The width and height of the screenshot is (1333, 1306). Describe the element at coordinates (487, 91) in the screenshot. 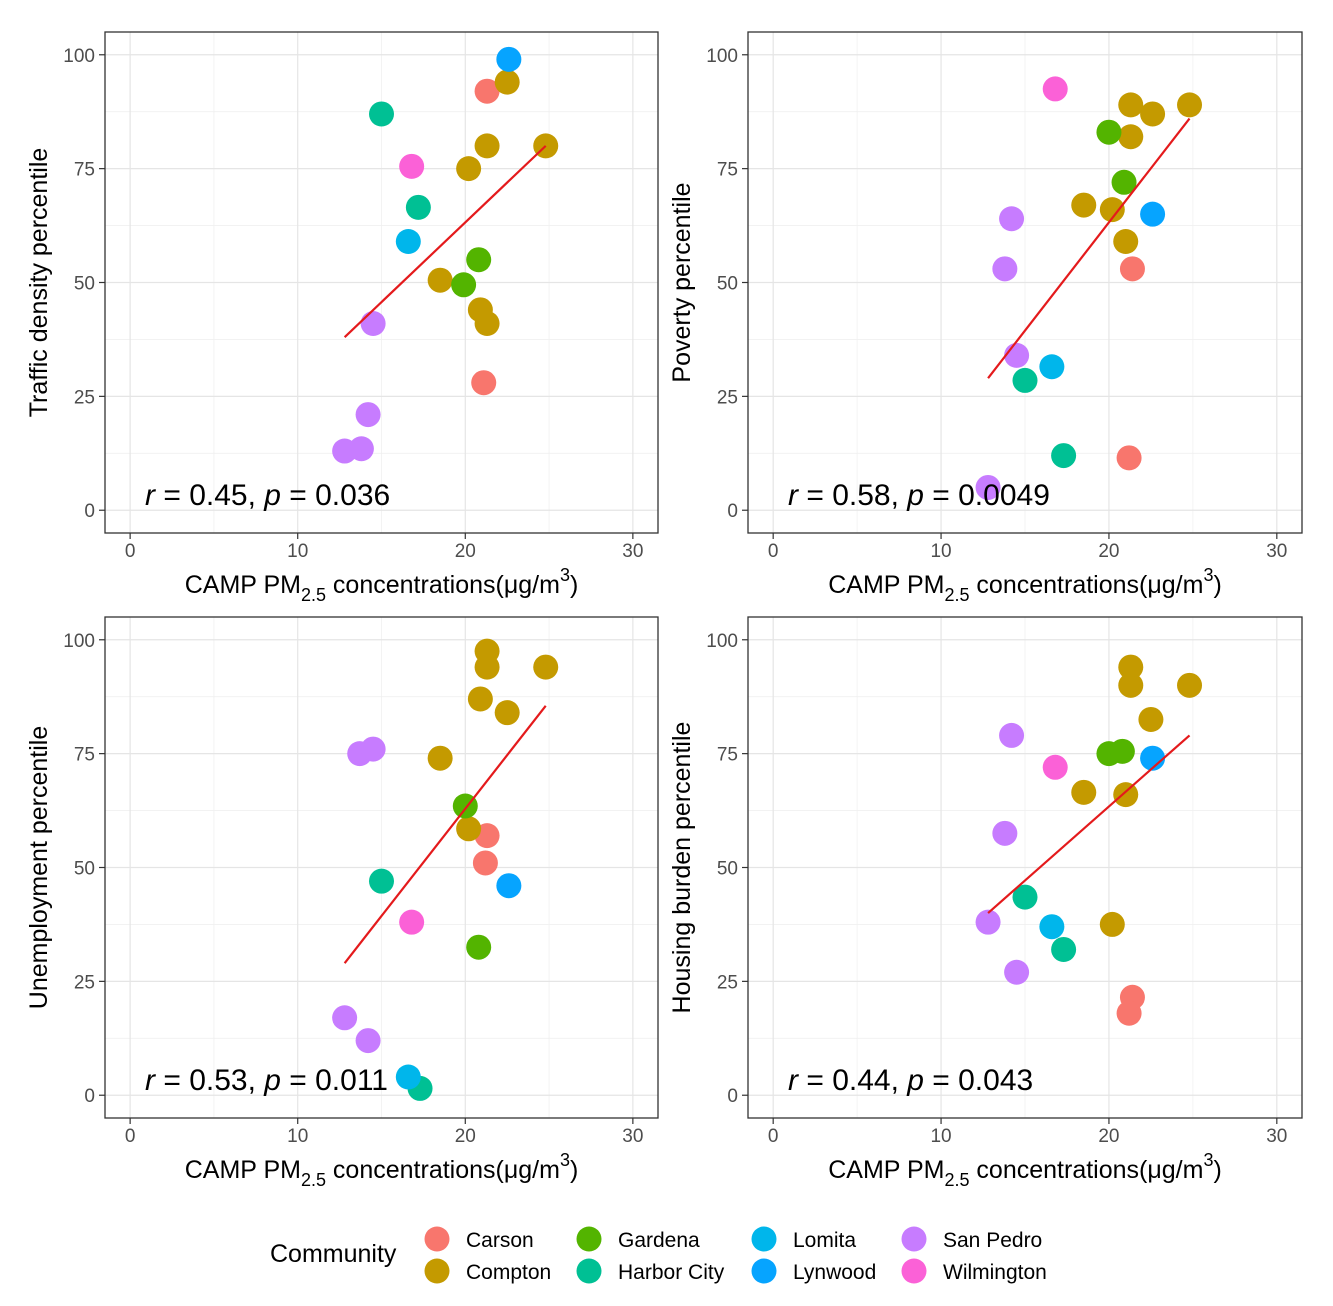

I see `data-point-carson` at that location.